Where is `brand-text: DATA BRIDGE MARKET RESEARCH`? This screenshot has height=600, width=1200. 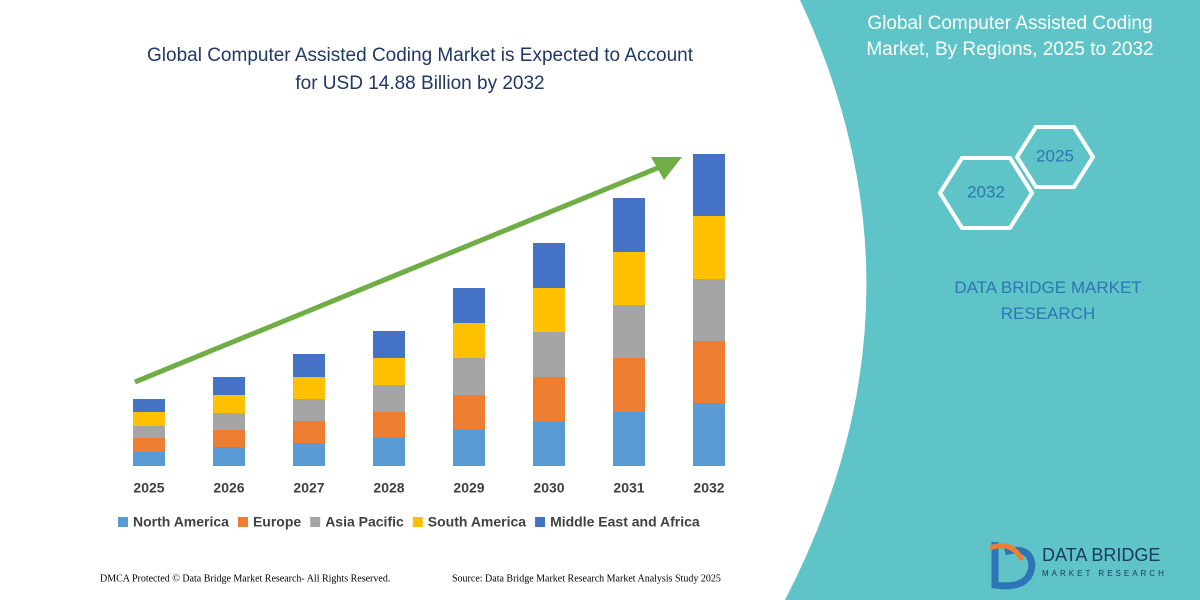
brand-text: DATA BRIDGE MARKET RESEARCH is located at coordinates (1047, 300).